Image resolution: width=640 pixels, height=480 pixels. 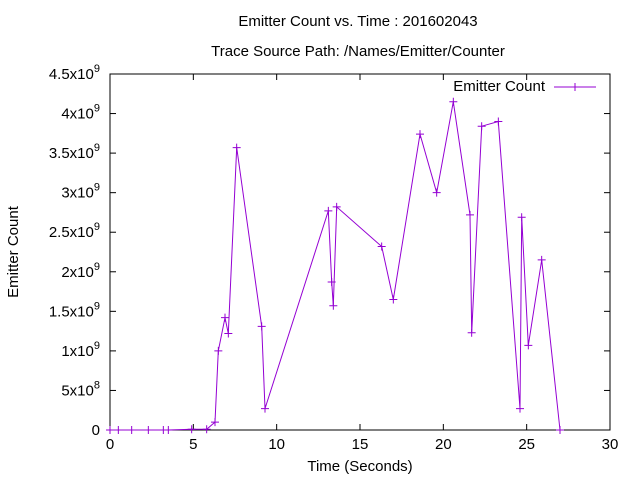 What do you see at coordinates (499, 86) in the screenshot?
I see `legend-label: Emitter Count` at bounding box center [499, 86].